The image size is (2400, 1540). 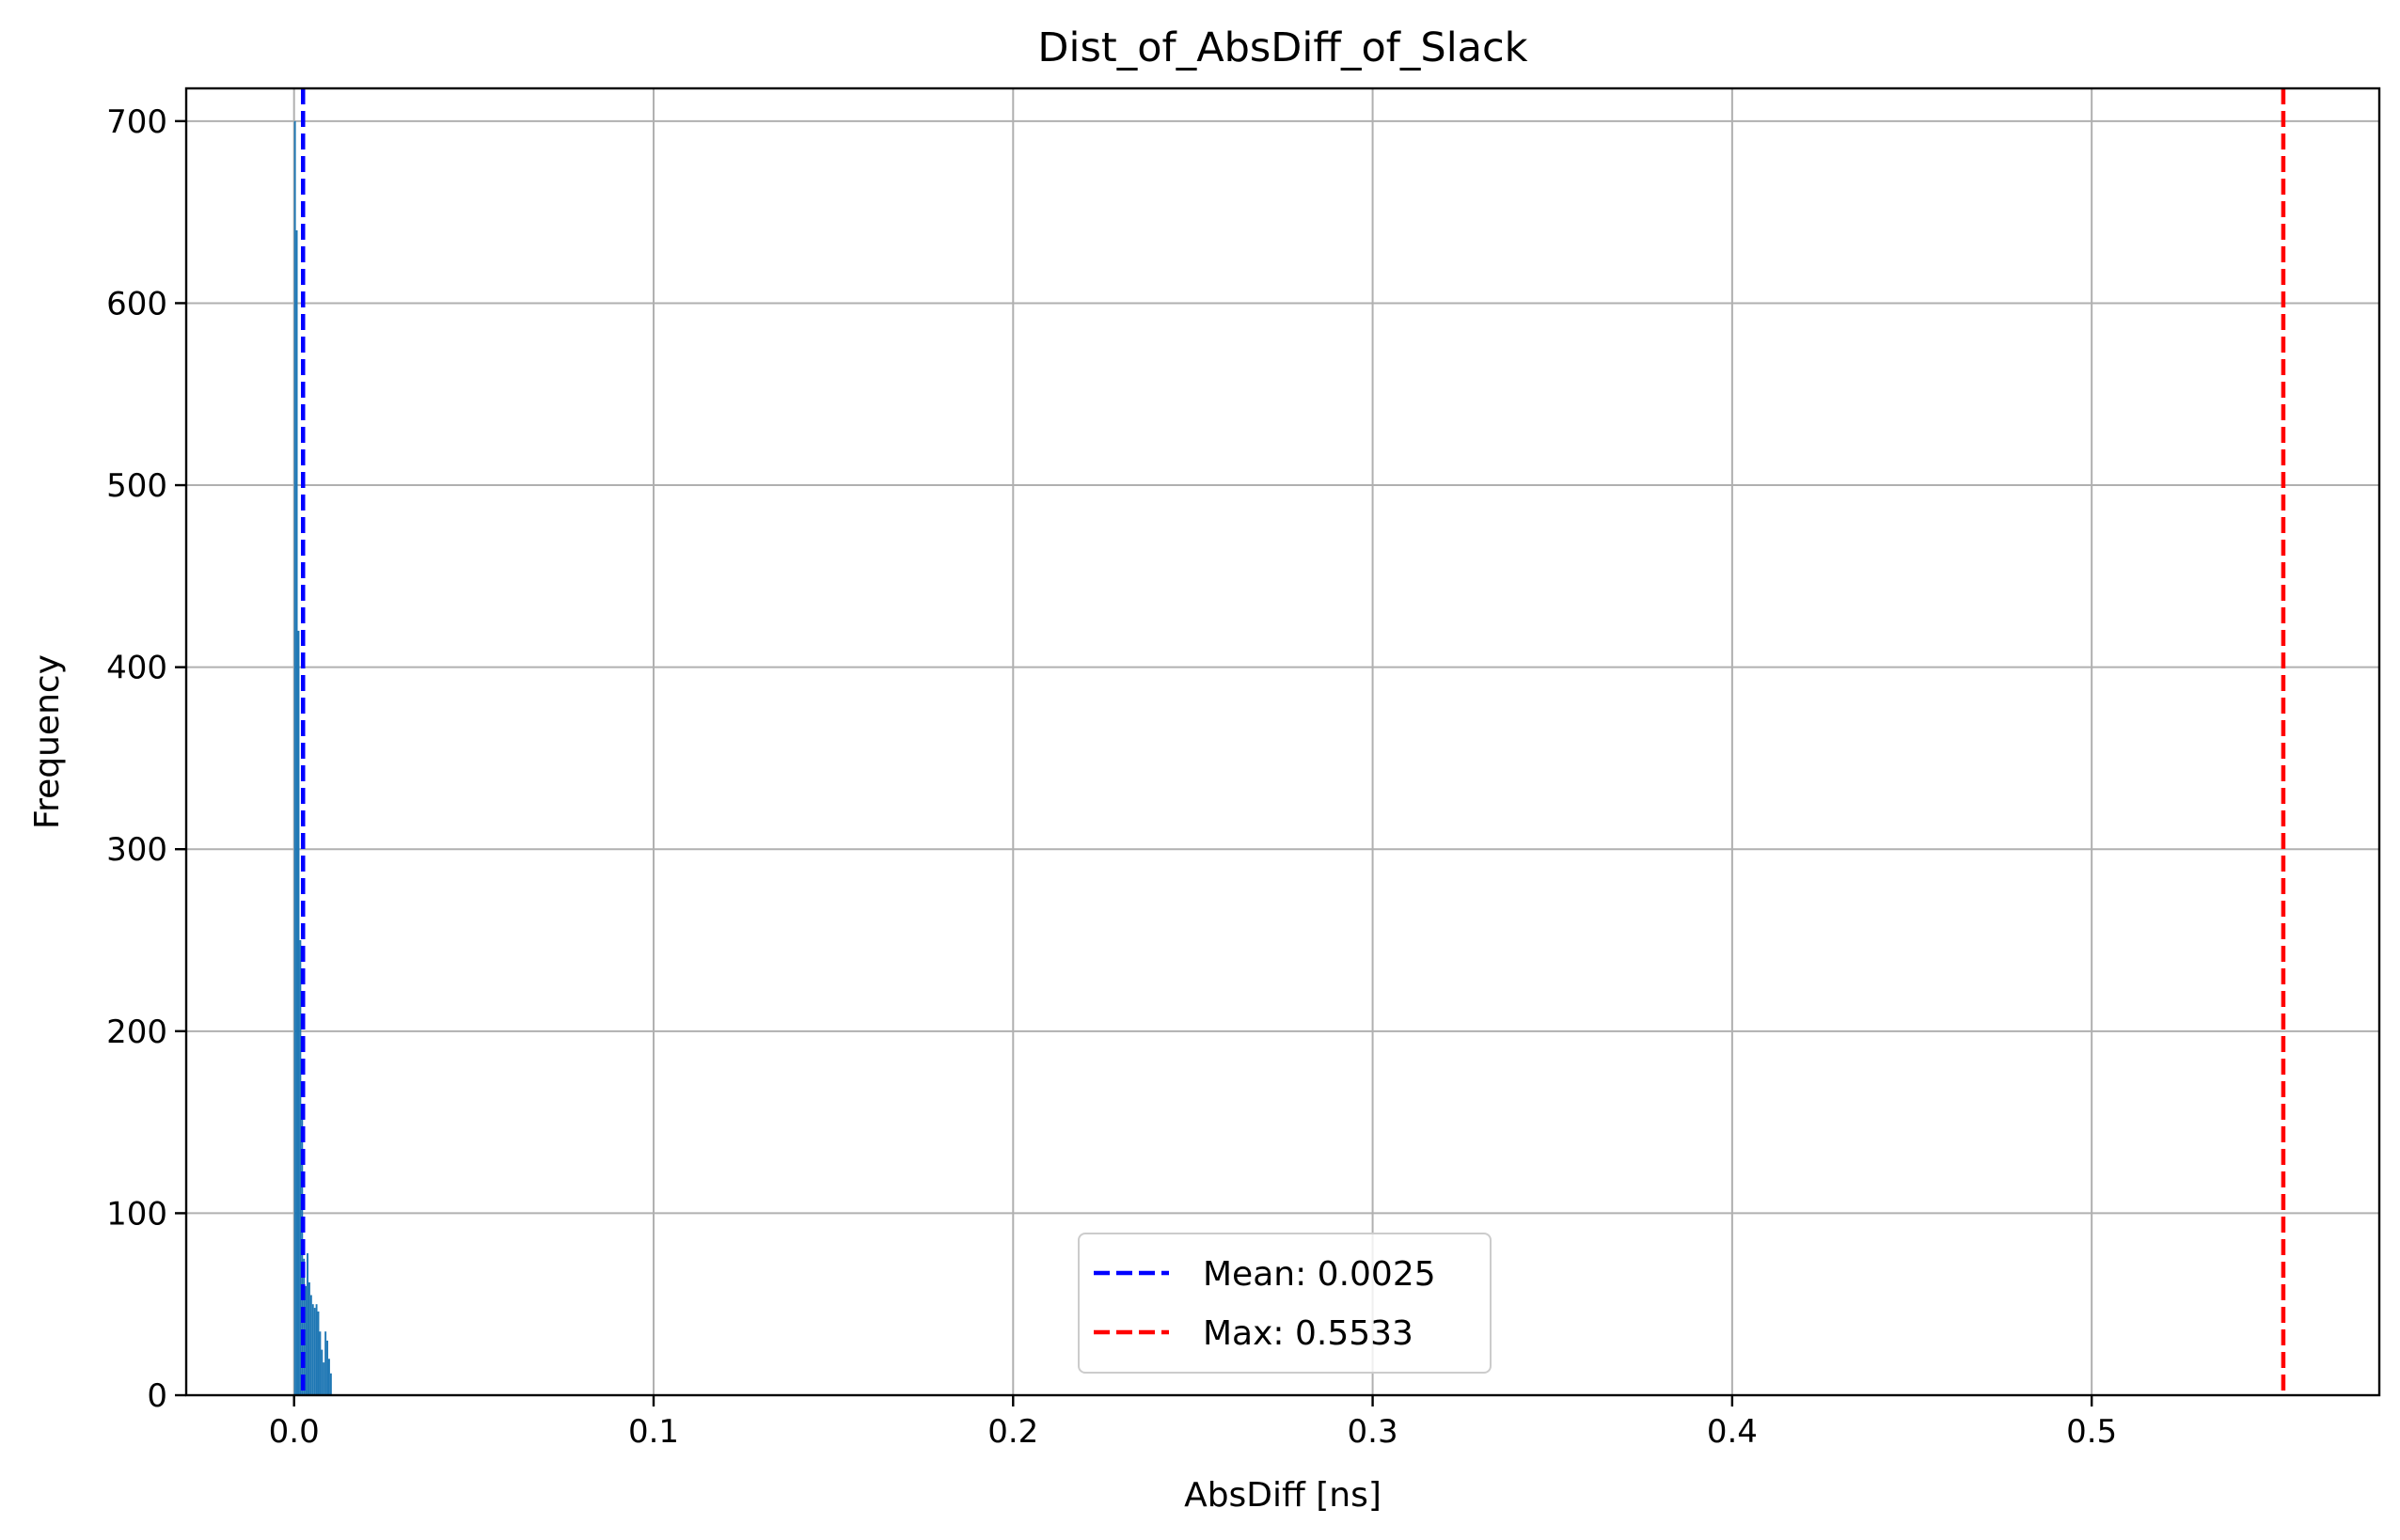 What do you see at coordinates (294, 1432) in the screenshot?
I see `x-tick-label: 0.0` at bounding box center [294, 1432].